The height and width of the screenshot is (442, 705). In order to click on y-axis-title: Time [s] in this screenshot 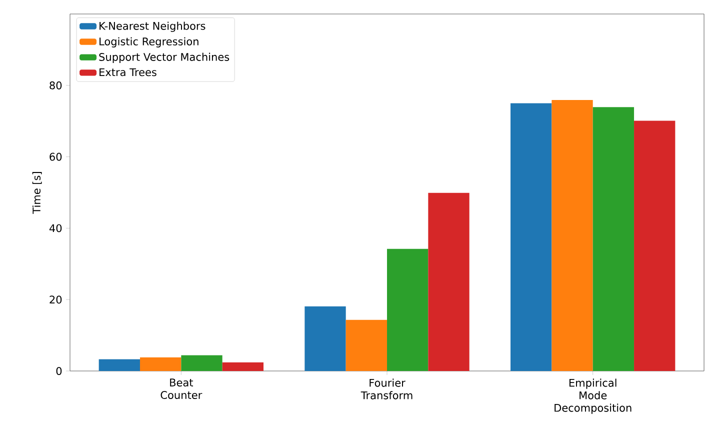, I will do `click(37, 193)`.